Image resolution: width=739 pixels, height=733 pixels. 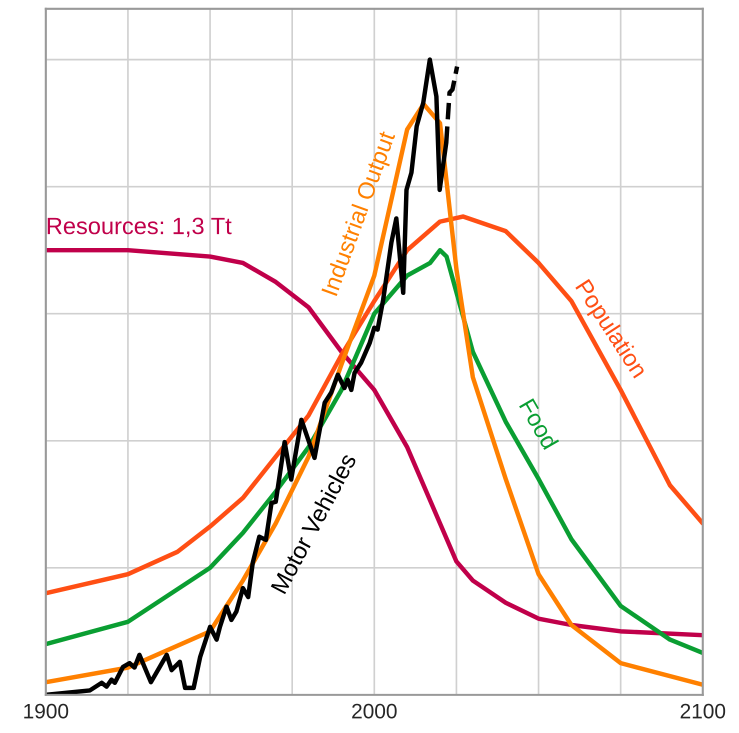 I want to click on x-tick-label: 1900, so click(x=46, y=711).